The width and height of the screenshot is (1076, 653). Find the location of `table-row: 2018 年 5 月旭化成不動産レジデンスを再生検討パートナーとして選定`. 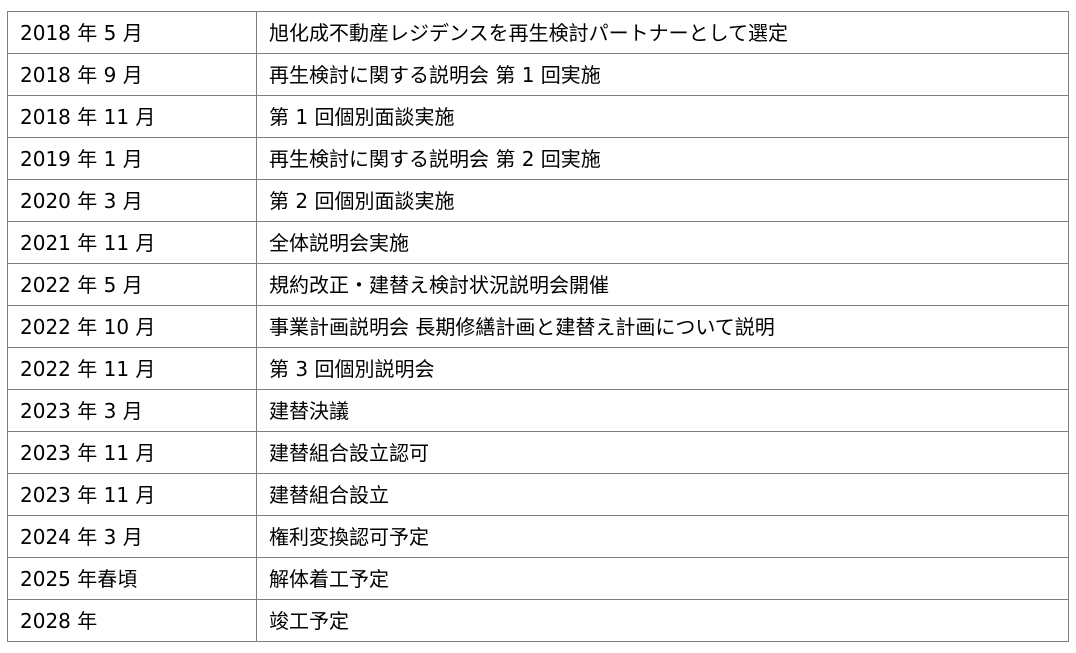

table-row: 2018 年 5 月旭化成不動産レジデンスを再生検討パートナーとして選定 is located at coordinates (538, 32).